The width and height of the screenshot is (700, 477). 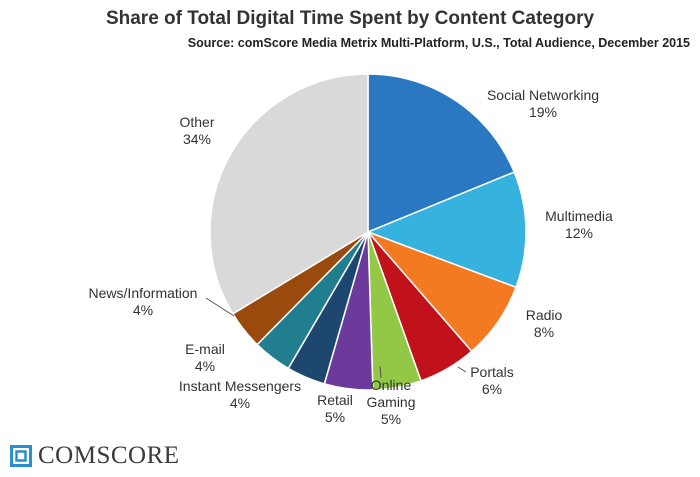 I want to click on slice-label-multimedia: Multimedia 12%, so click(x=579, y=224).